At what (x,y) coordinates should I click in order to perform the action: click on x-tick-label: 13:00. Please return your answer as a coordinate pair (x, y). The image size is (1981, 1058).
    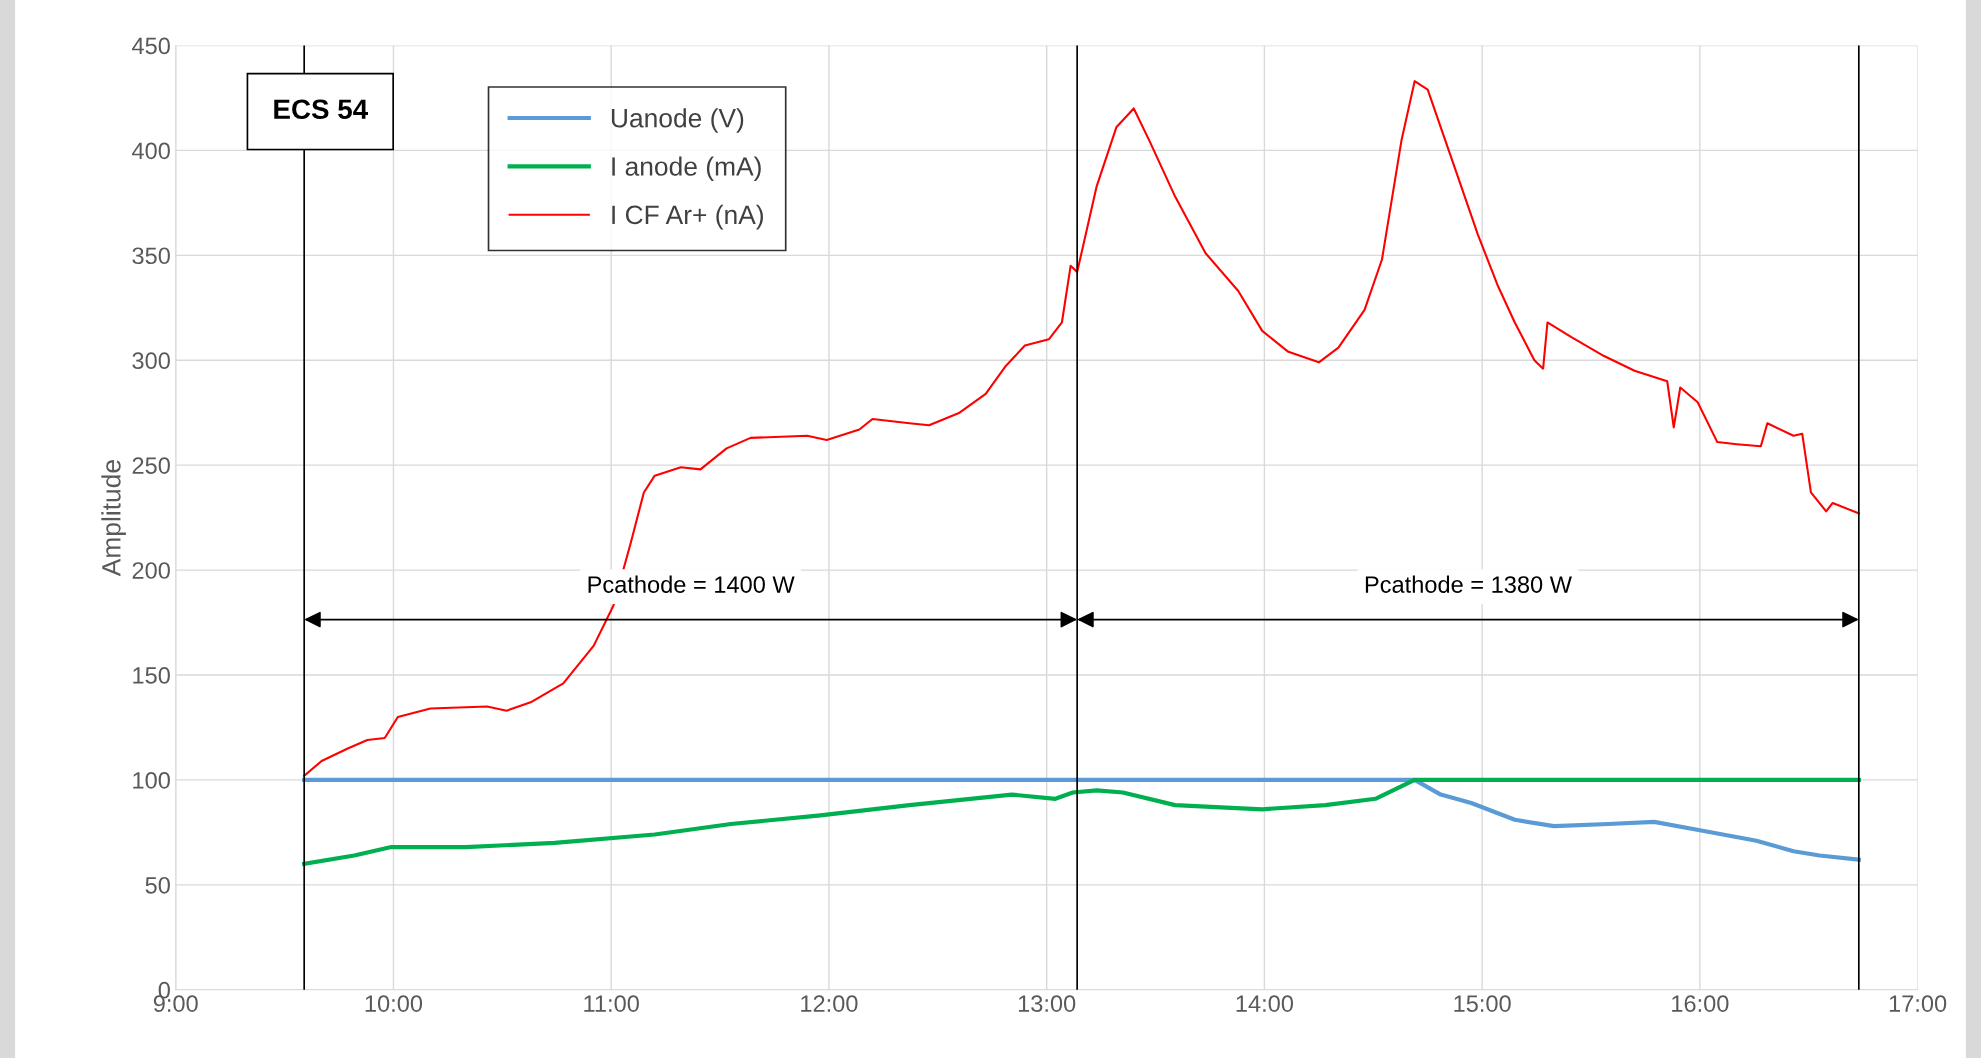
    Looking at the image, I should click on (1047, 1003).